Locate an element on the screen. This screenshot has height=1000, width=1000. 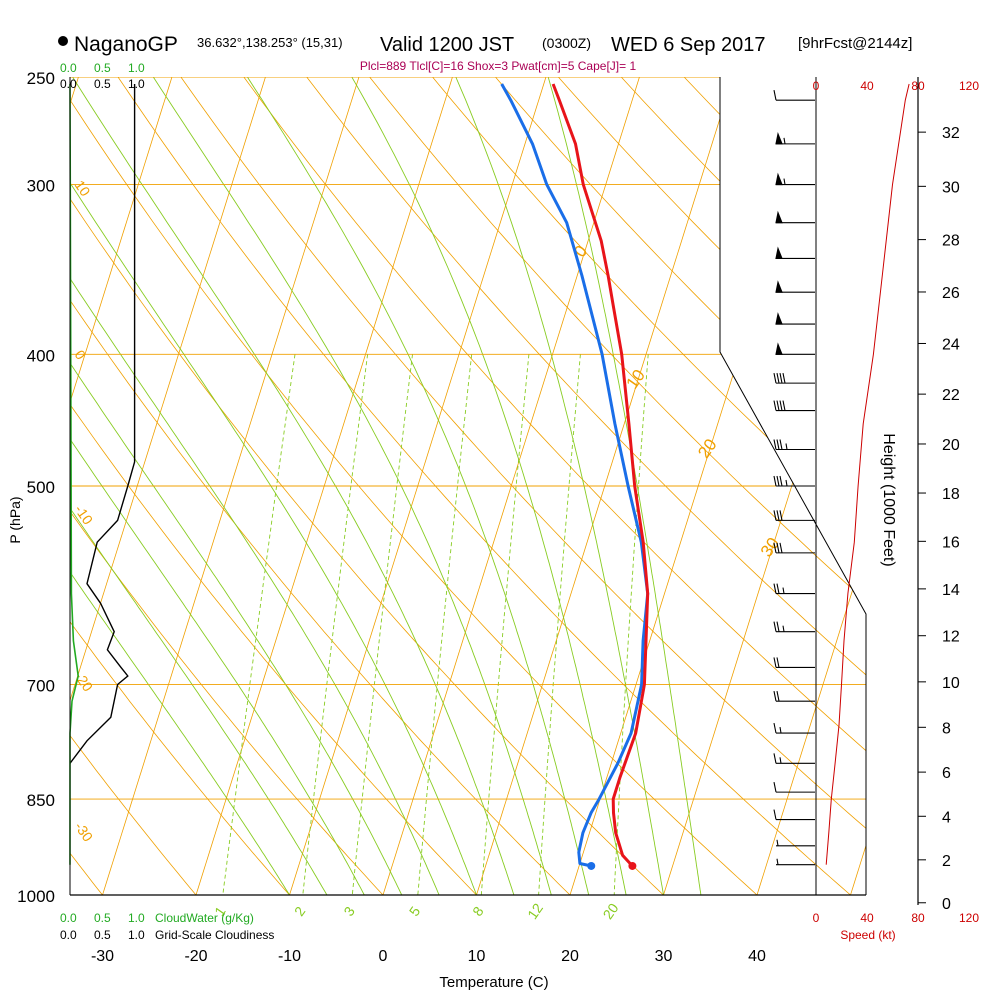
height-tick-label: 20 is located at coordinates (951, 445).